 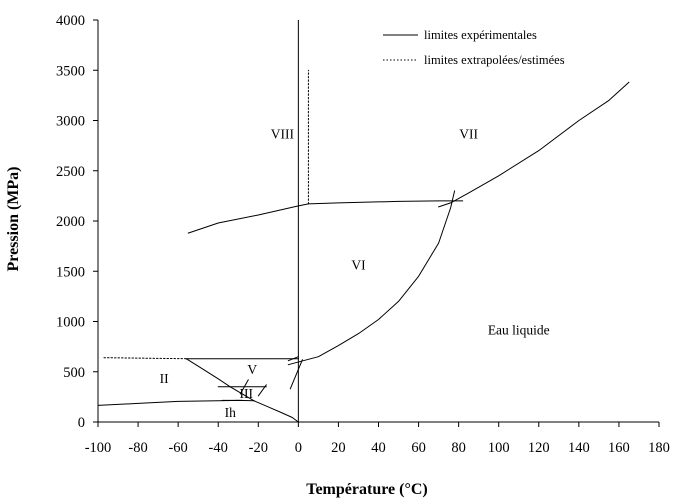 What do you see at coordinates (458, 448) in the screenshot?
I see `x-tick-label: 80` at bounding box center [458, 448].